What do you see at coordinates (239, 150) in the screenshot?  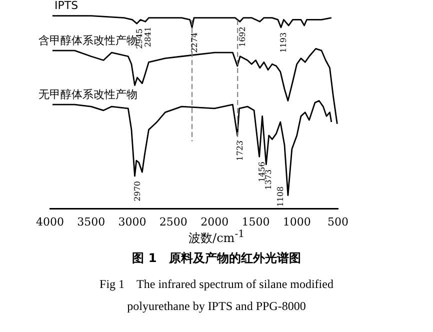 I see `annotation: 1723` at bounding box center [239, 150].